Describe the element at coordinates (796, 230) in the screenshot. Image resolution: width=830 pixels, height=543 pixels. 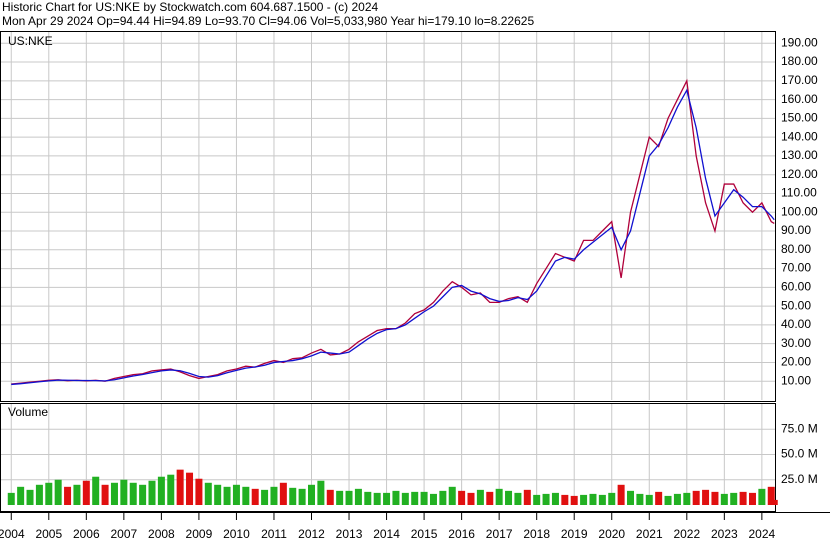
I see `y-tick-label: 90.00` at that location.